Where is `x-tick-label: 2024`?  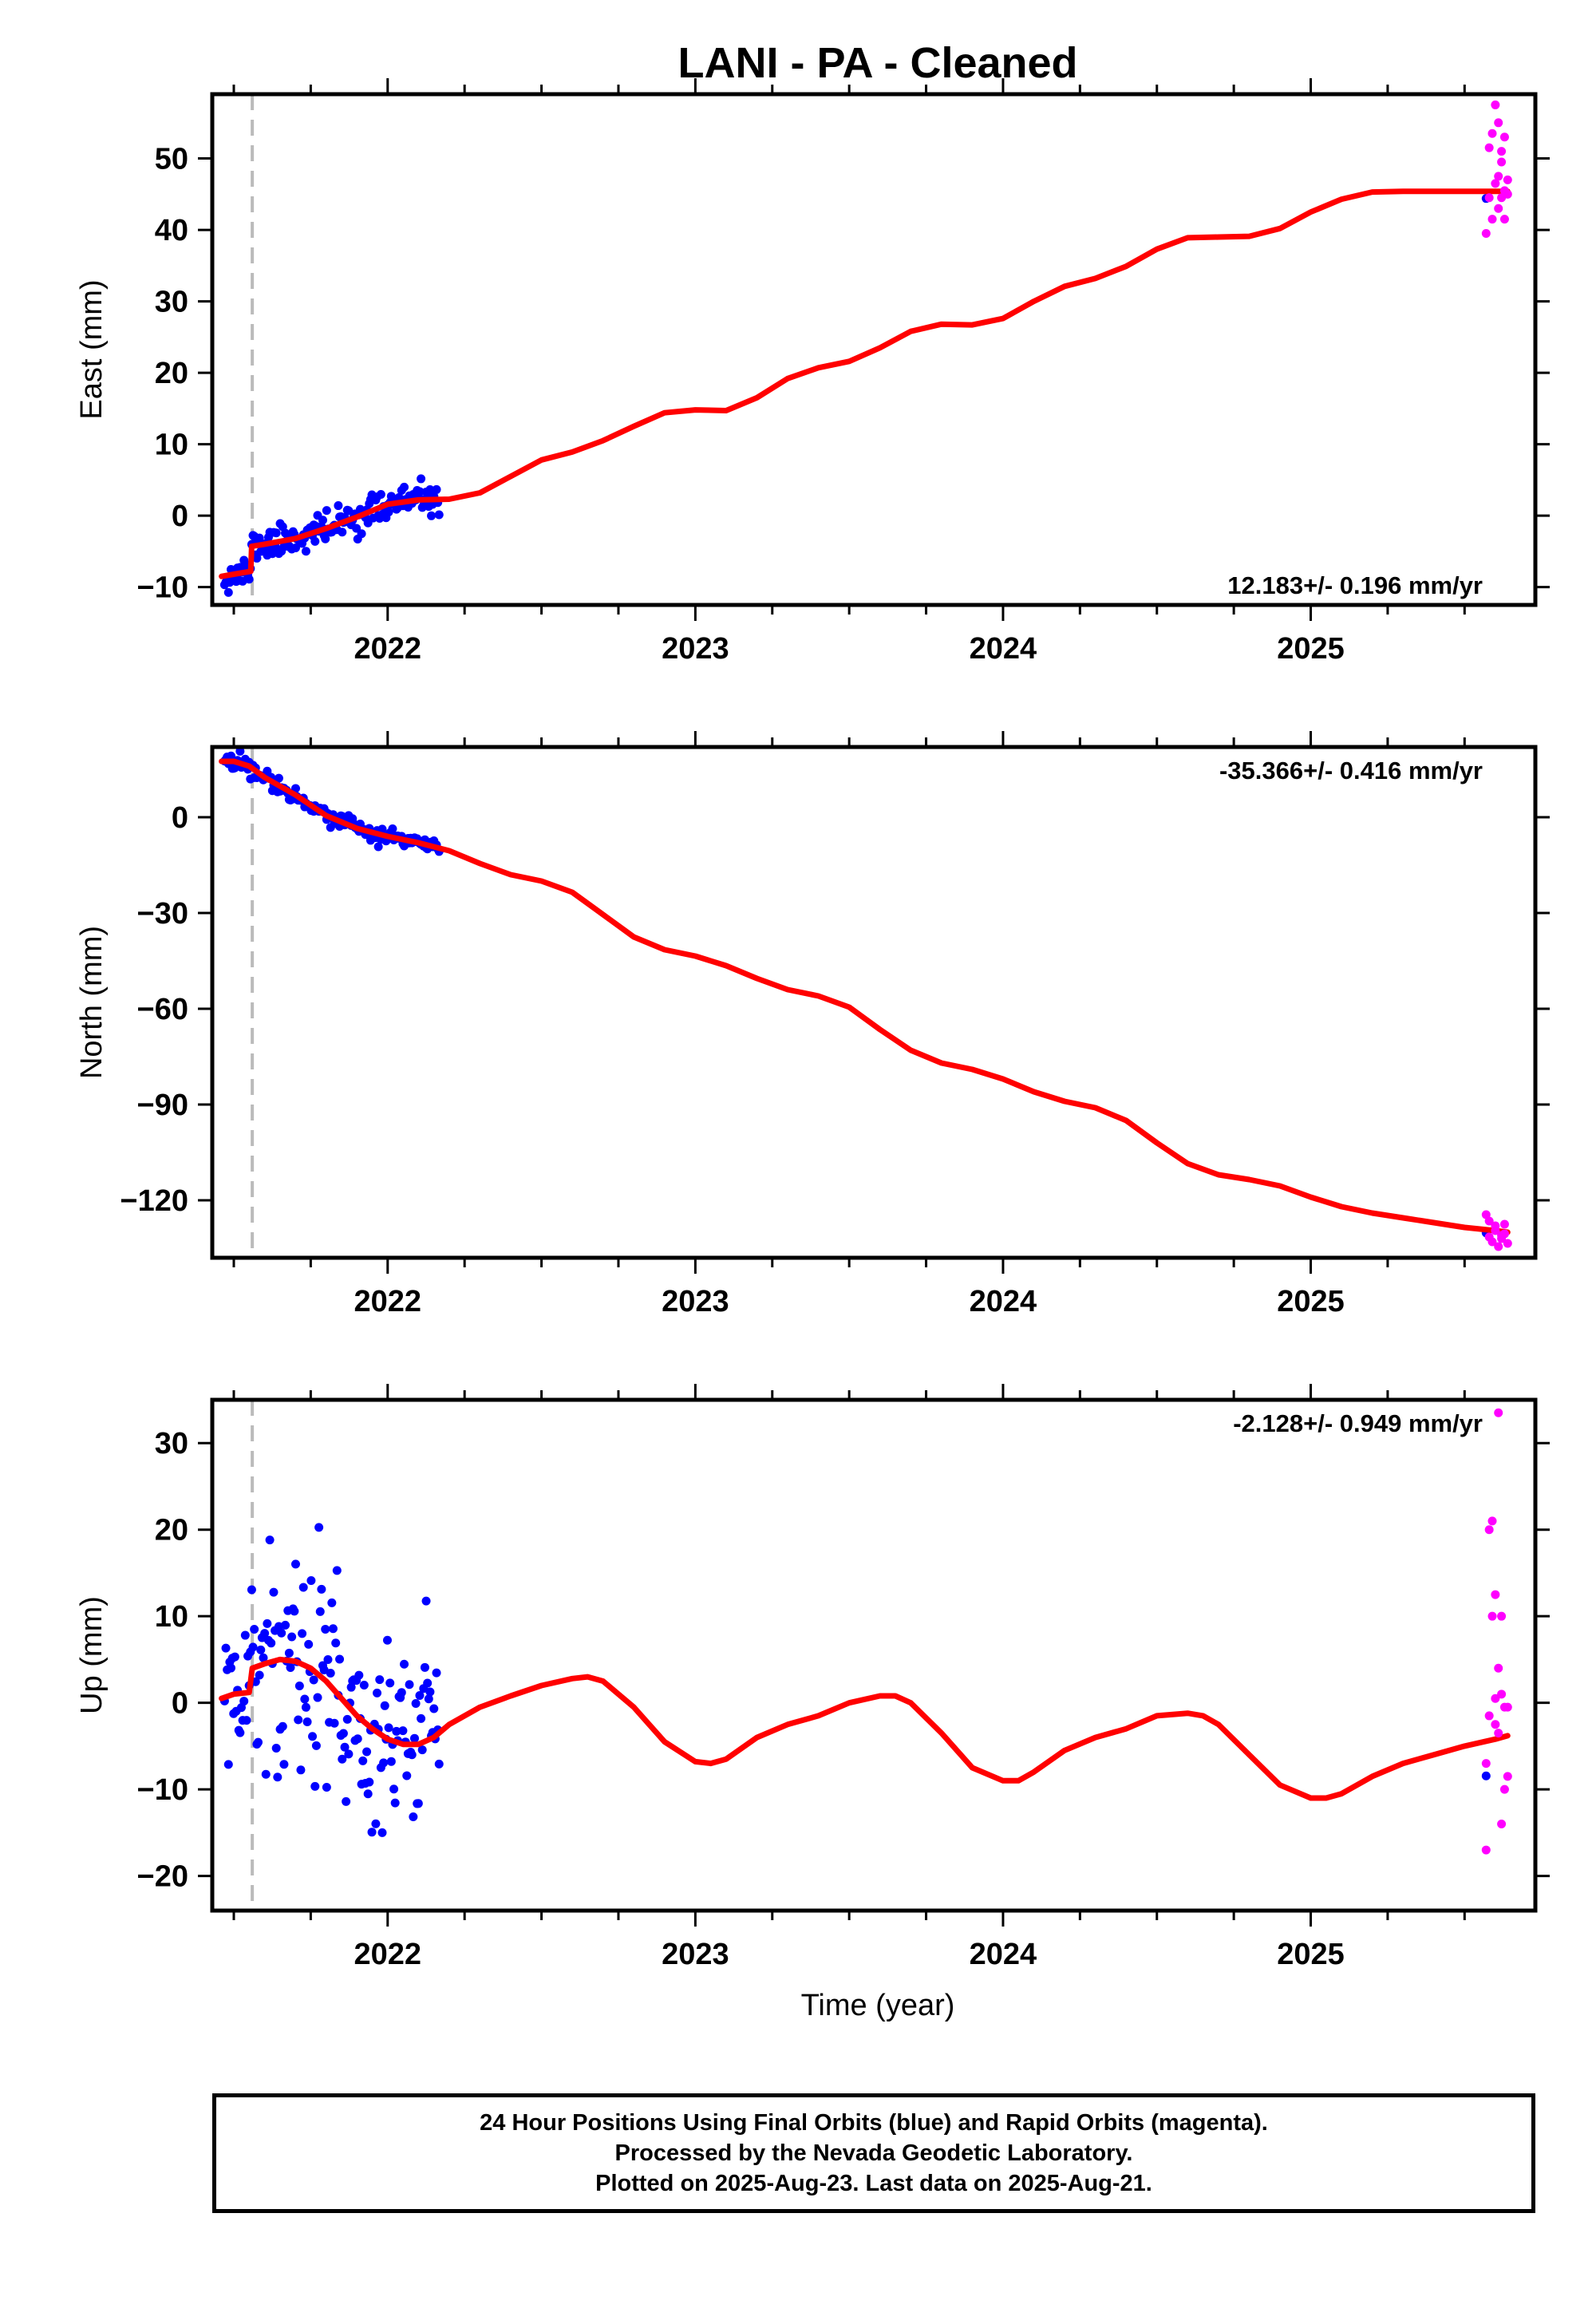 x-tick-label: 2024 is located at coordinates (1003, 1301).